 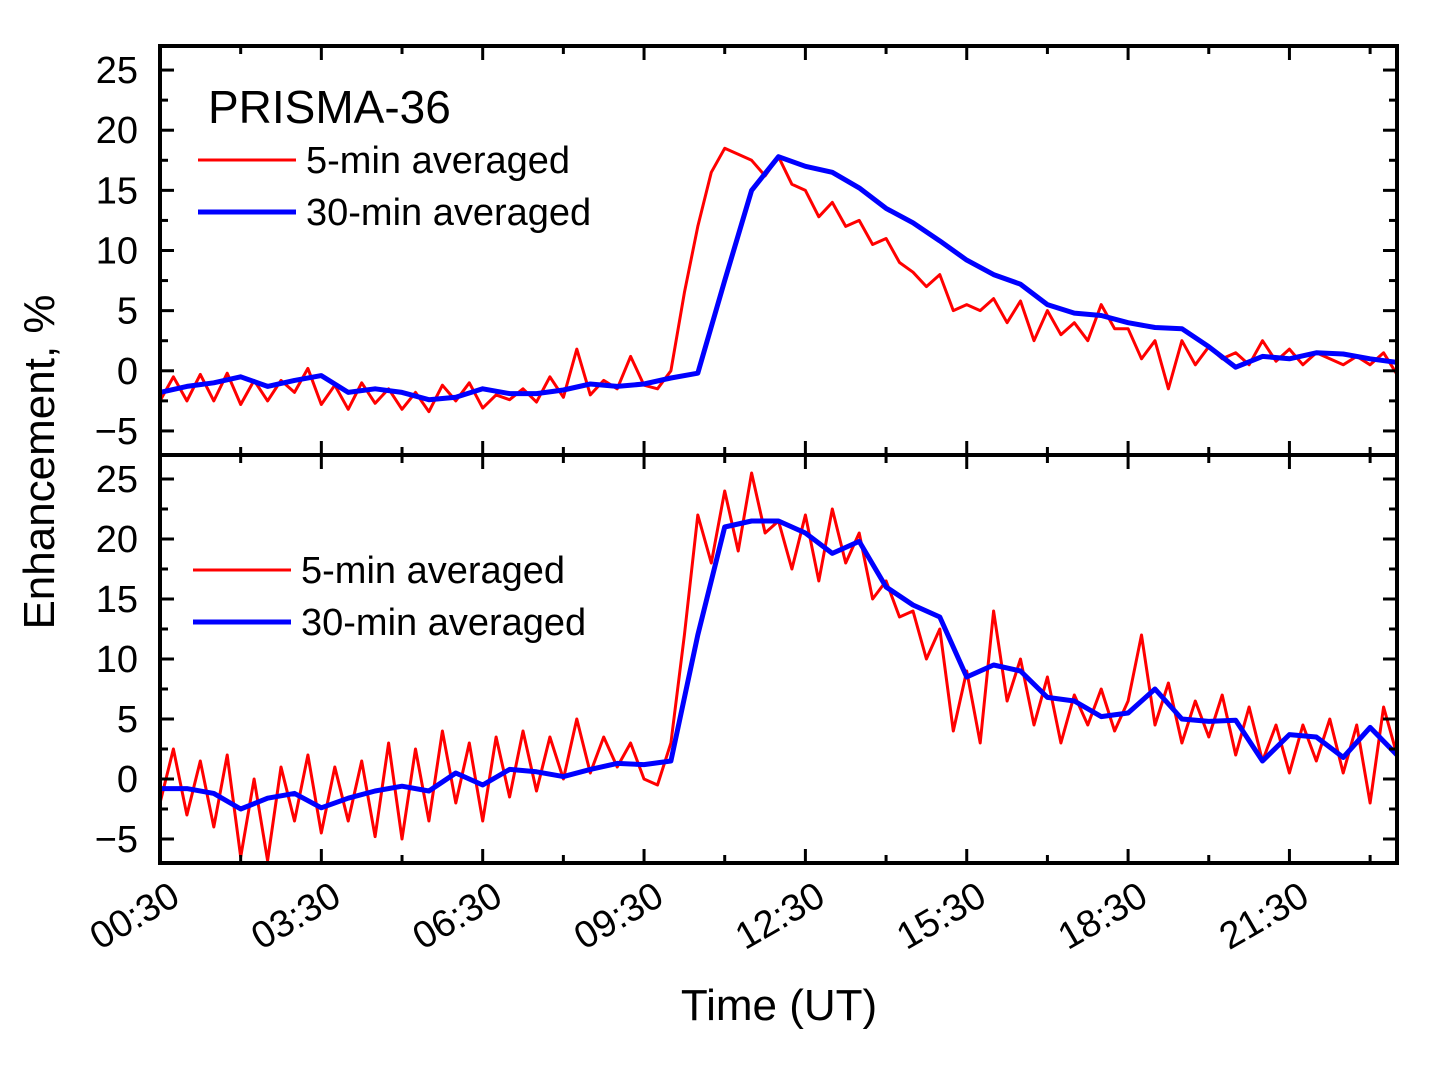 I want to click on x-tick-label: 03:30, so click(x=295, y=916).